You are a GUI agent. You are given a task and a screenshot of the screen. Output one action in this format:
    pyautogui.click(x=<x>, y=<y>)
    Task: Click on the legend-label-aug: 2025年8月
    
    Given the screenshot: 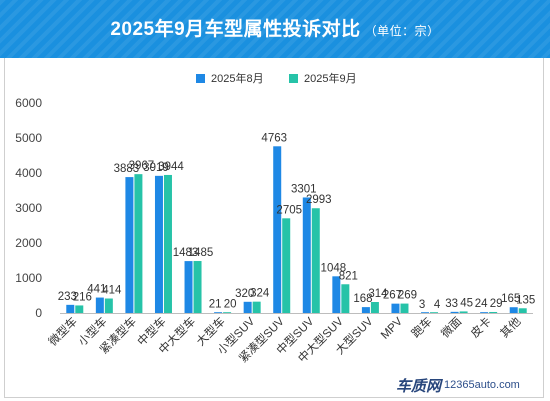 What is the action you would take?
    pyautogui.click(x=237, y=79)
    